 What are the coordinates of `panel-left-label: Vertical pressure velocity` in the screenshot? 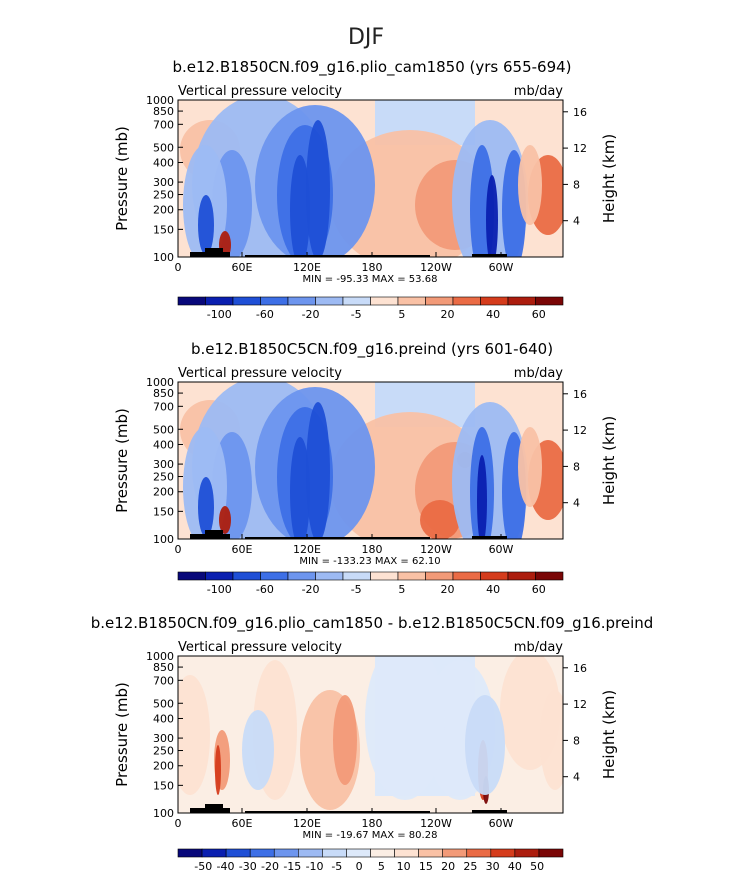 It's located at (260, 373).